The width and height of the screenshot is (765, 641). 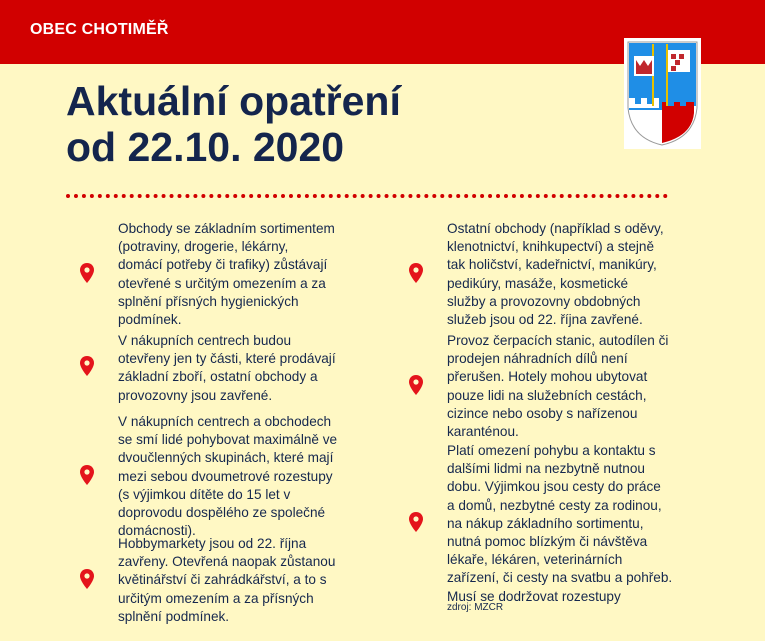 What do you see at coordinates (150, 320) in the screenshot?
I see `measure-text-line: podmínek.` at bounding box center [150, 320].